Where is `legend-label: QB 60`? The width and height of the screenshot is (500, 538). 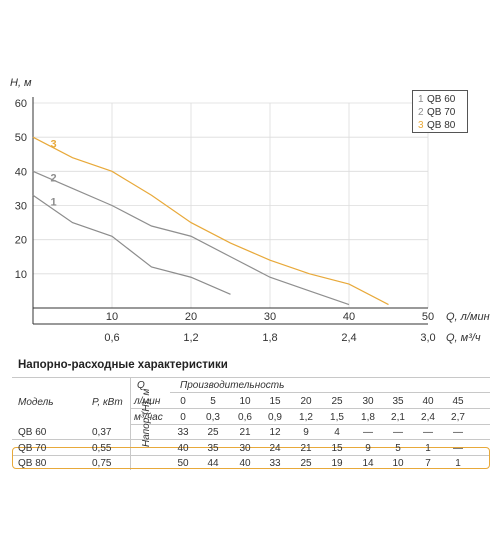
legend-label: QB 60 is located at coordinates (441, 99).